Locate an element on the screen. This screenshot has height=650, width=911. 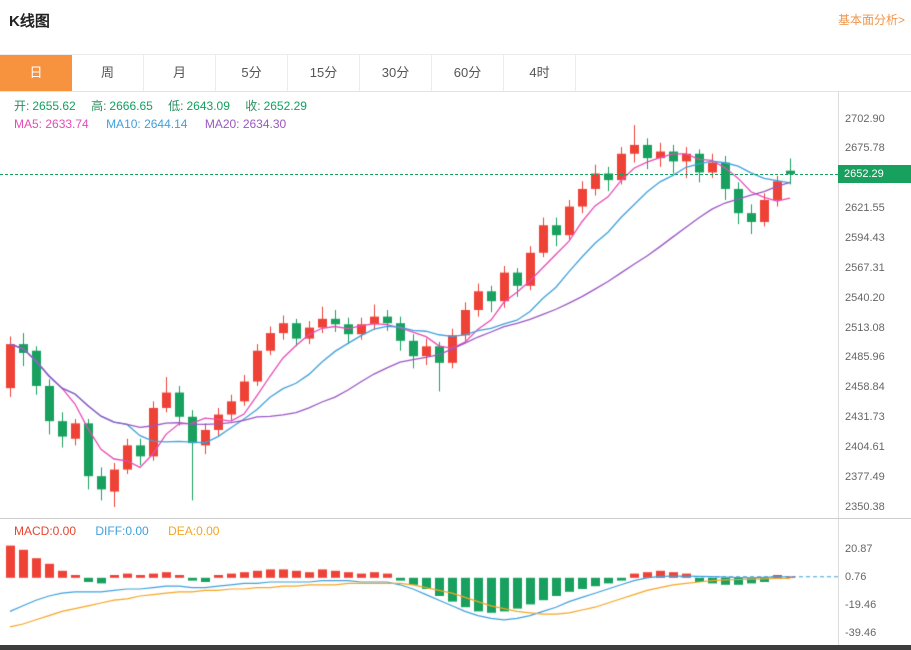
macd-y-axis-label: -39.46 is located at coordinates (861, 633).